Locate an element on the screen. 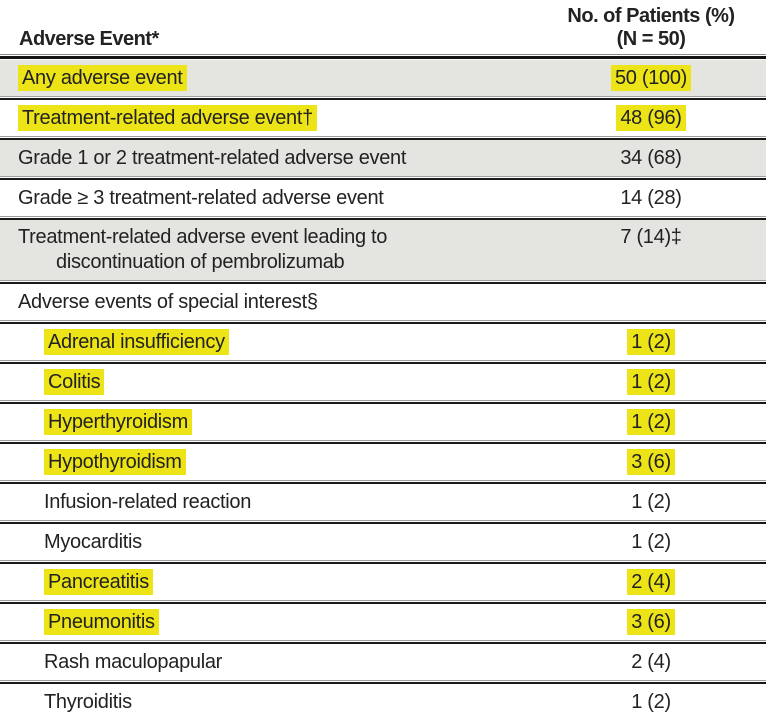 This screenshot has width=766, height=720. highlighted-text: 48 (96) is located at coordinates (651, 117).